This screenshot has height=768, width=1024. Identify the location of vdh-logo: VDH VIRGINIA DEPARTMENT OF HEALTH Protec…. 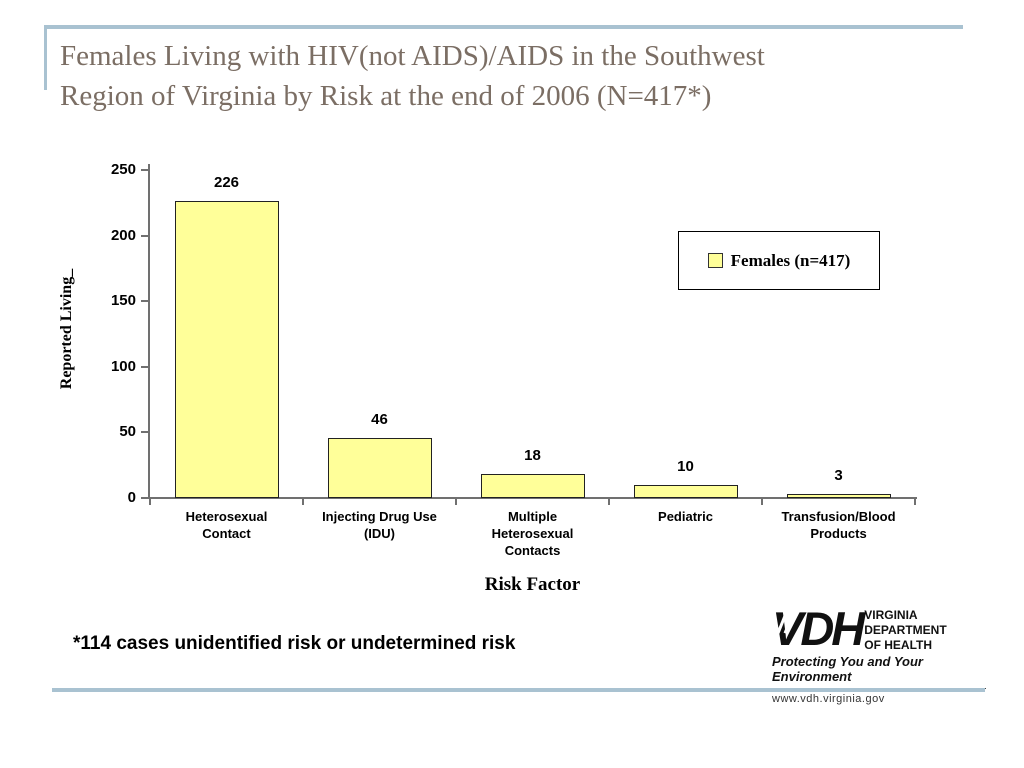
(879, 655).